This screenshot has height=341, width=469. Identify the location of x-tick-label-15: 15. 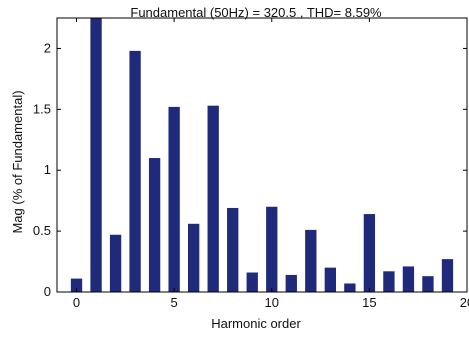
(369, 302).